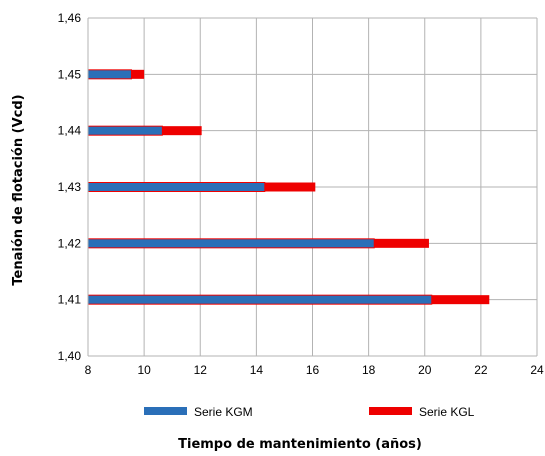  What do you see at coordinates (537, 370) in the screenshot?
I see `x-tick-label: 24` at bounding box center [537, 370].